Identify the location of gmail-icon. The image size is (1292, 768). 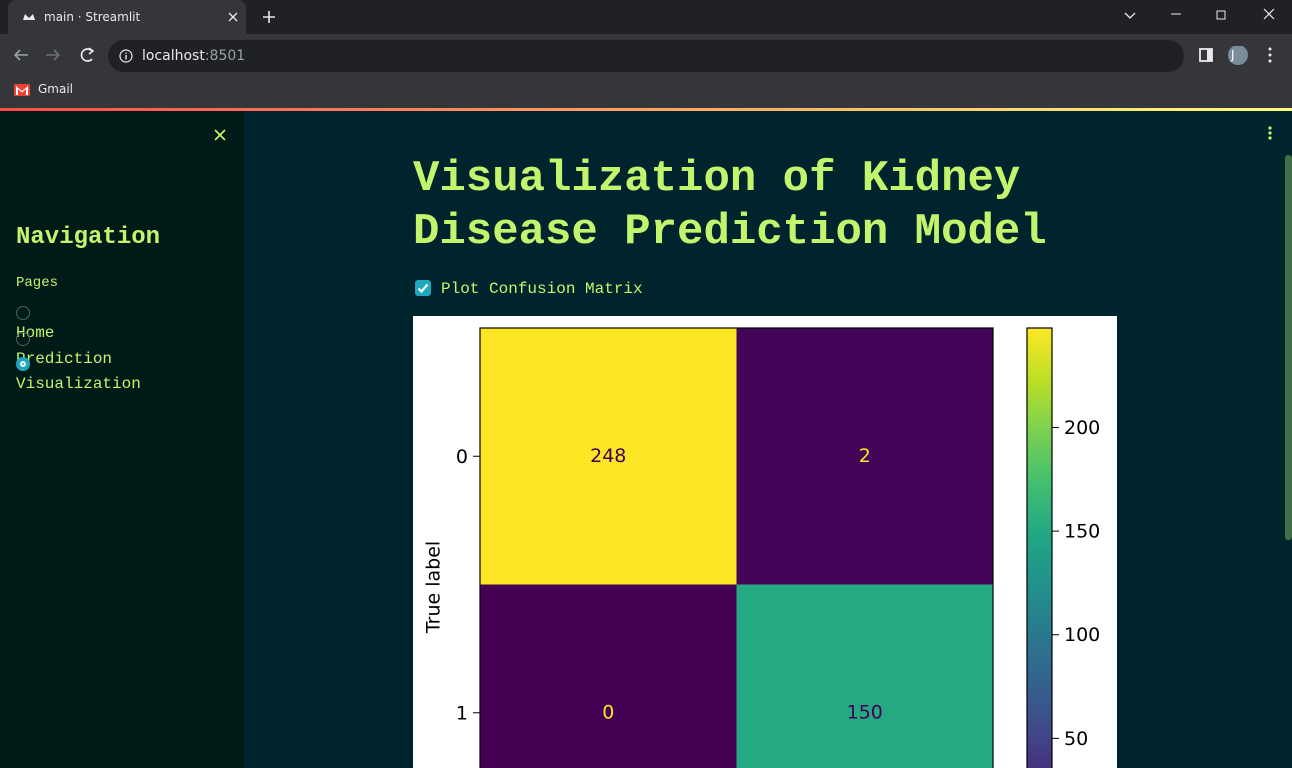
(22, 90).